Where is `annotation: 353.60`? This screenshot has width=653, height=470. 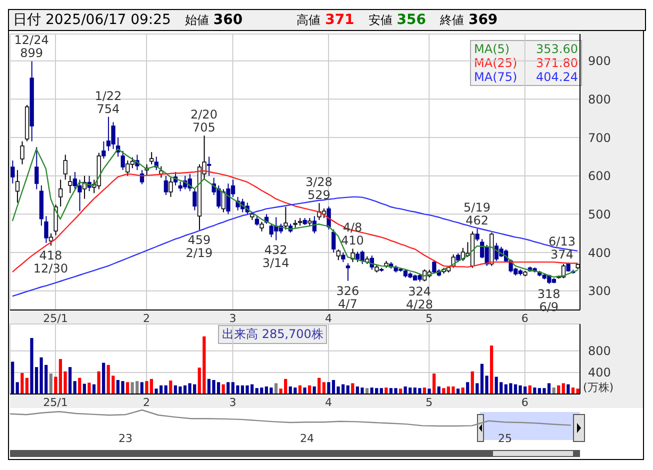
annotation: 353.60 is located at coordinates (557, 49).